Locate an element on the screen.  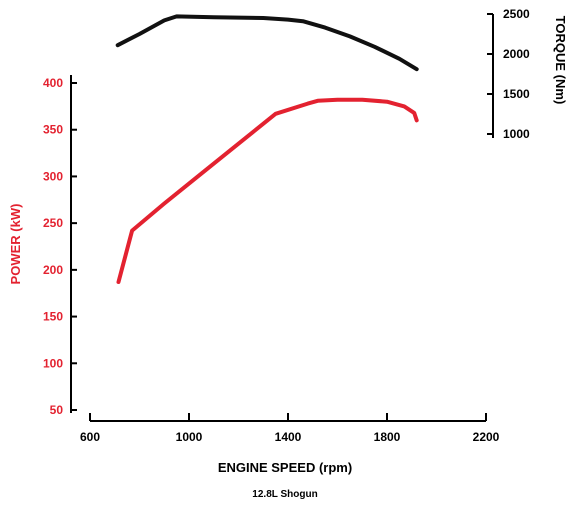
power-tick-label: 400 is located at coordinates (53, 83).